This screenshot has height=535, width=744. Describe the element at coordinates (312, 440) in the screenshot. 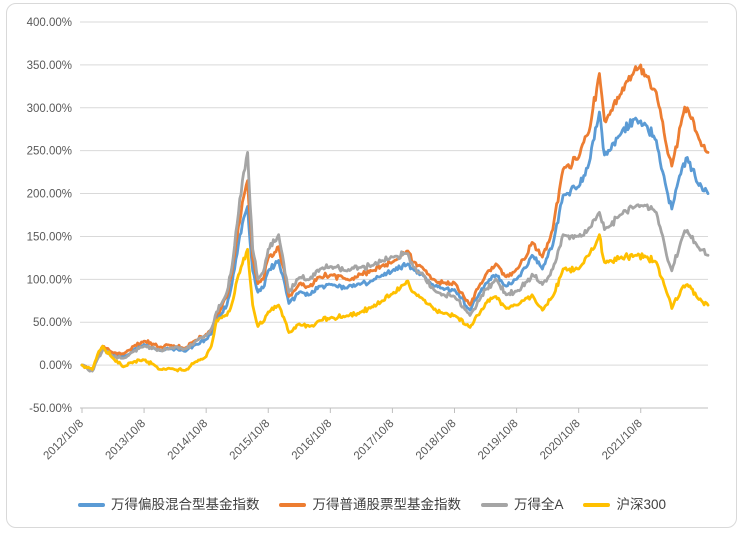

I see `x-axis-tick-label: 2016/10/8` at that location.